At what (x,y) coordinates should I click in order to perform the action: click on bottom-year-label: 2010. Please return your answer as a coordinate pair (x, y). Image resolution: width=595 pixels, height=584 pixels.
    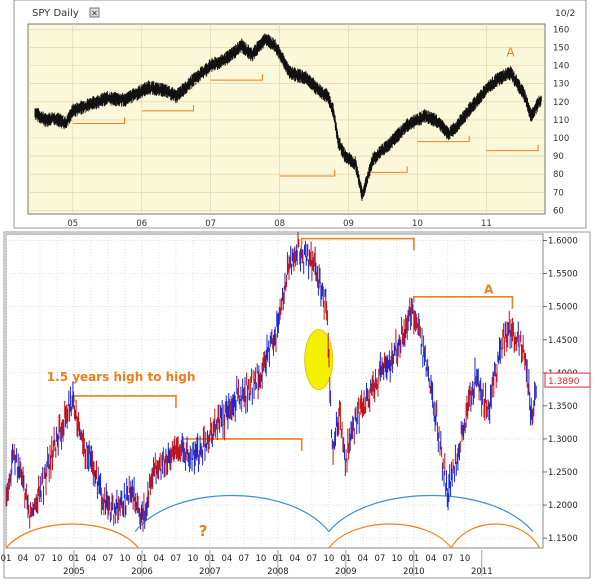
    Looking at the image, I should click on (414, 572).